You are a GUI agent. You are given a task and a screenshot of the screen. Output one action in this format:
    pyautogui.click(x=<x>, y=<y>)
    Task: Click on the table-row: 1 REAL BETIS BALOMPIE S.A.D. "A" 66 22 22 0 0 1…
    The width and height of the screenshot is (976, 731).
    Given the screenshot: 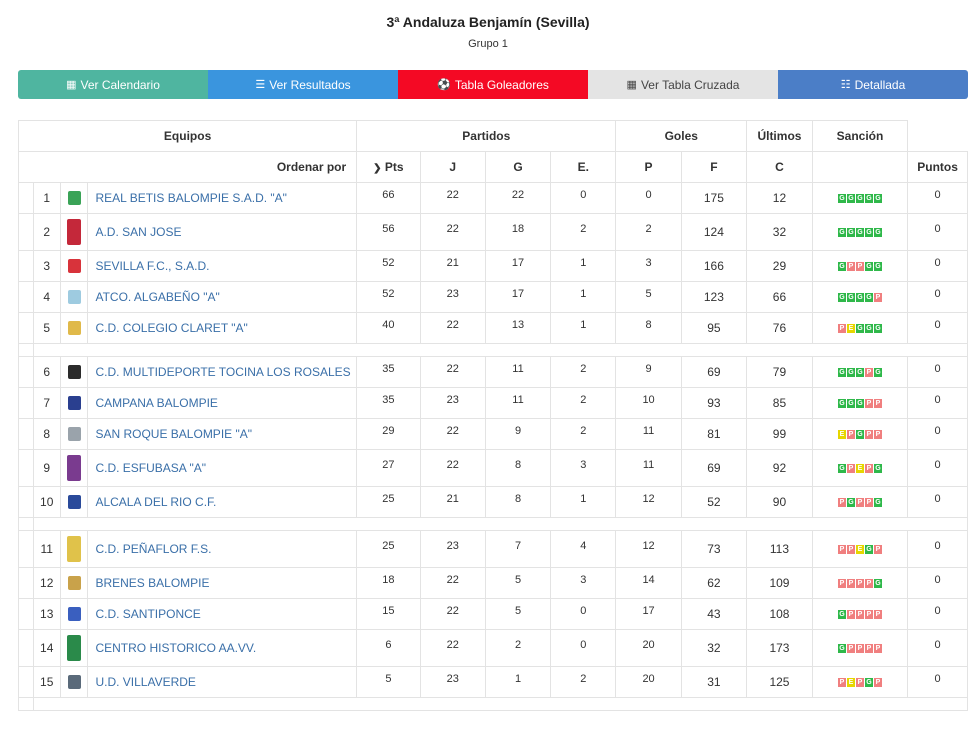 What is the action you would take?
    pyautogui.click(x=493, y=198)
    